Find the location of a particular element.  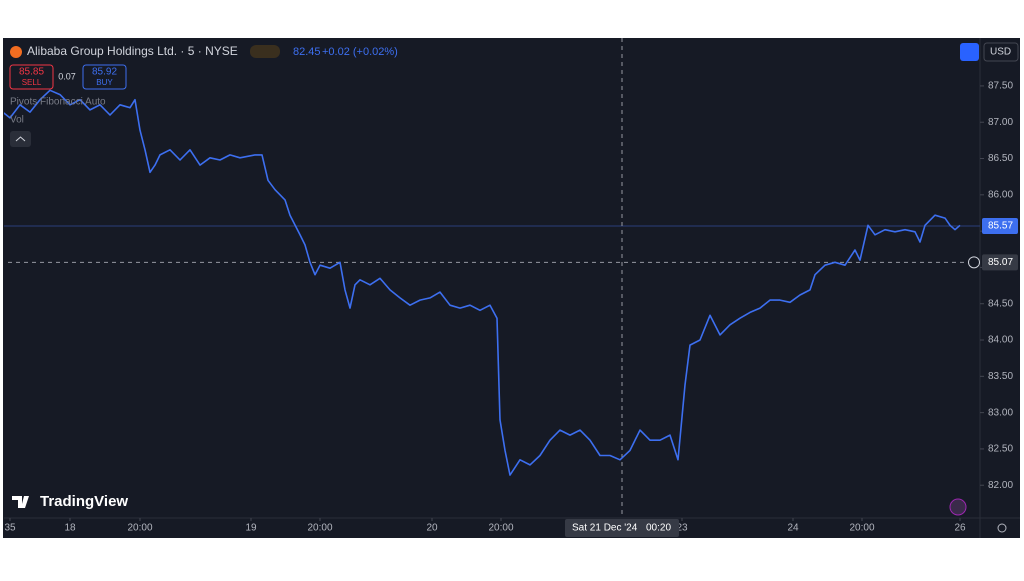

news-button is located at coordinates (958, 507).